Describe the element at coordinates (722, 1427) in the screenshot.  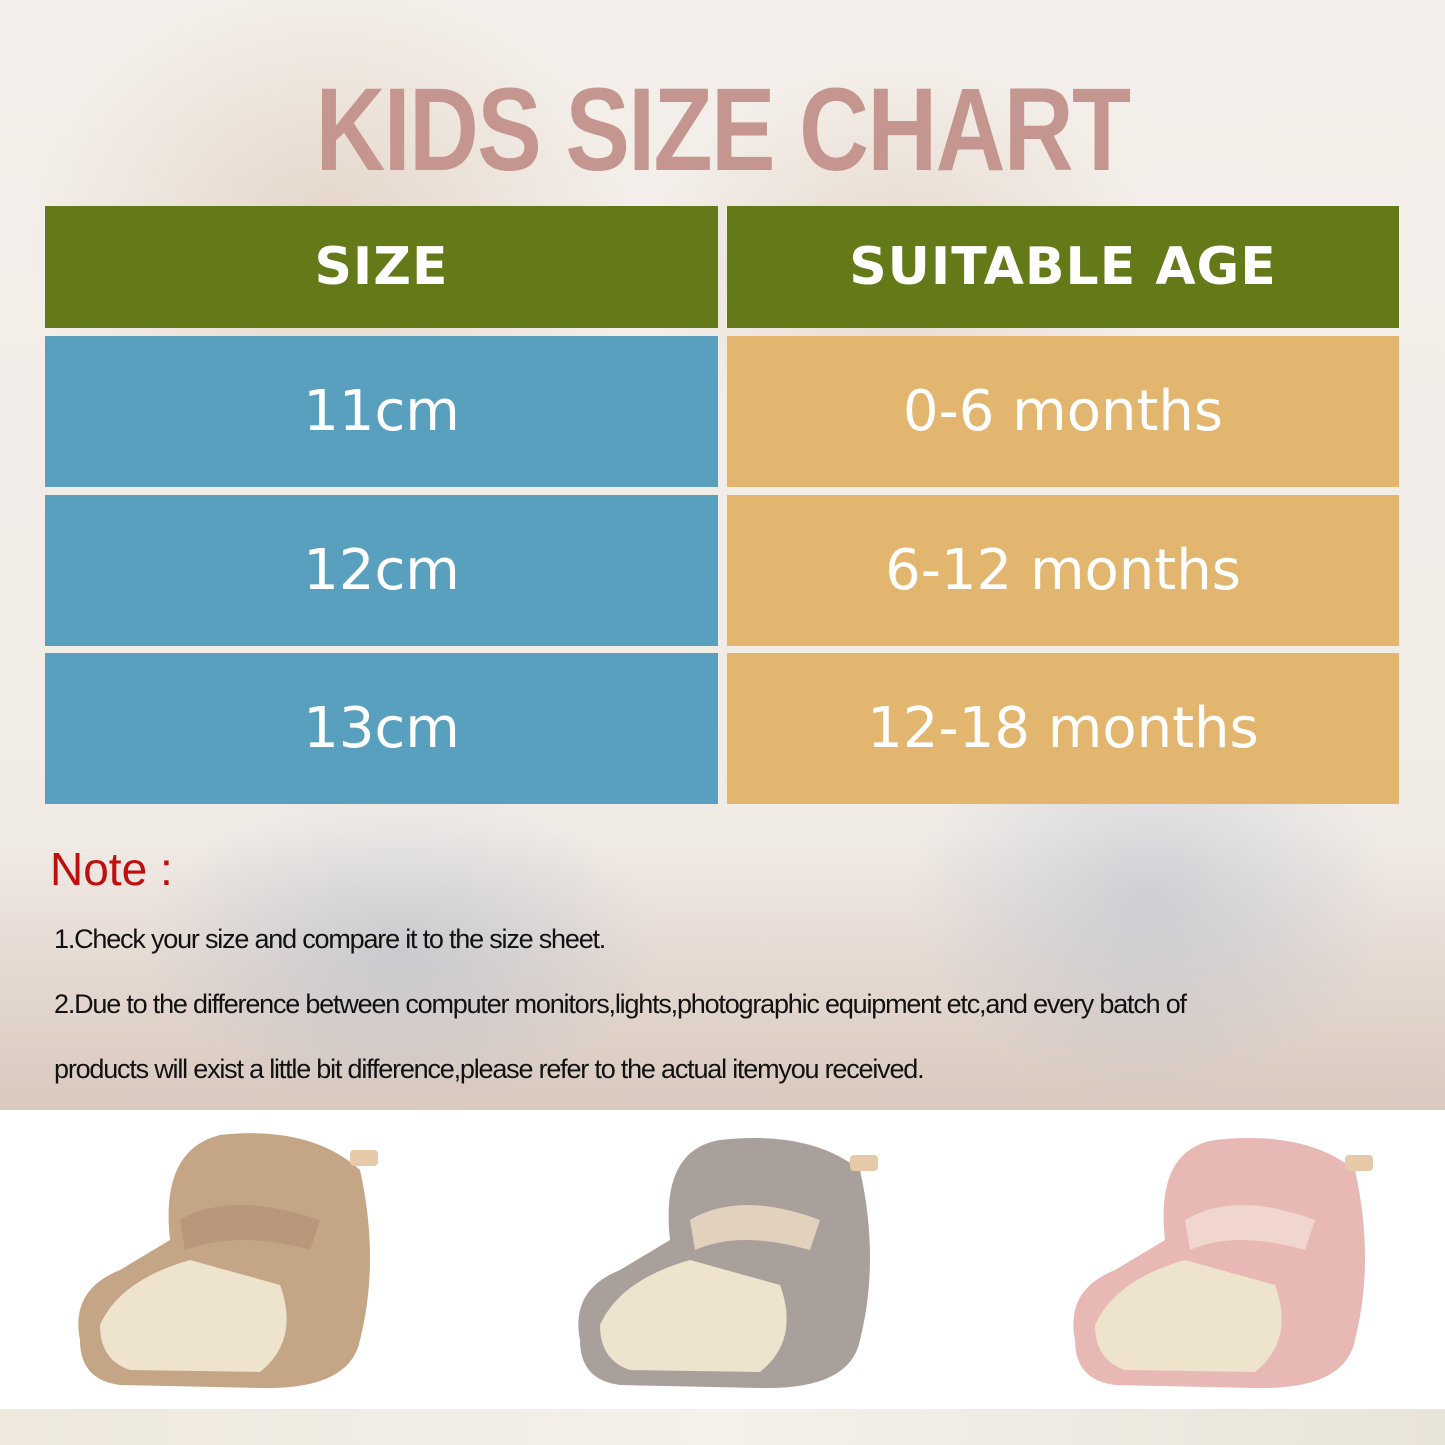
I see `bottom-strip` at that location.